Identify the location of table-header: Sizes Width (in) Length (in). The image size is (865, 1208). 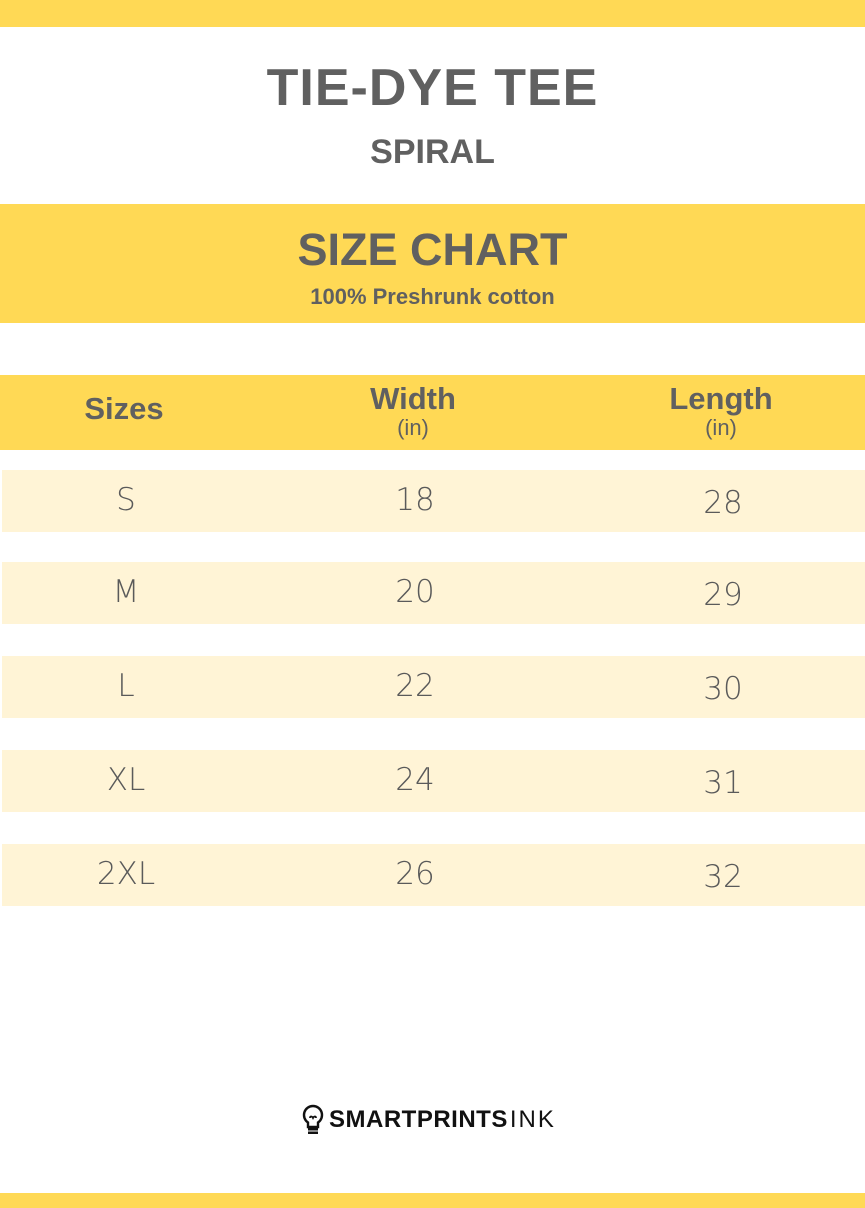
(432, 412).